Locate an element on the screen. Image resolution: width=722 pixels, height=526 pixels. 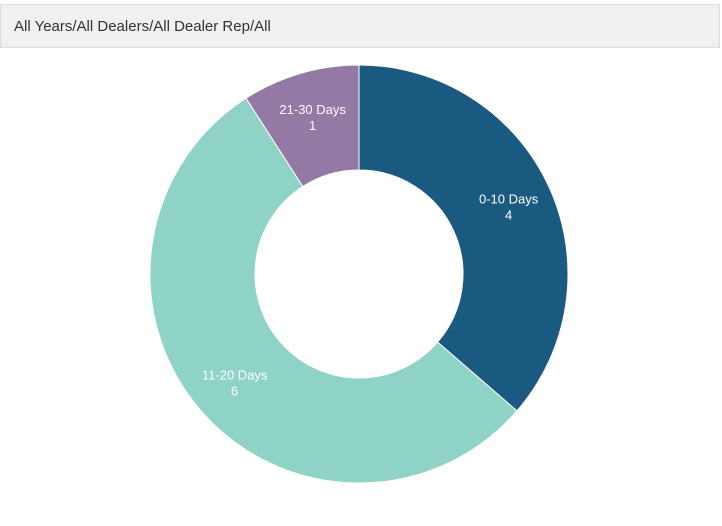
panel-title: All Years/All Dealers/All Dealer Rep/All is located at coordinates (142, 26).